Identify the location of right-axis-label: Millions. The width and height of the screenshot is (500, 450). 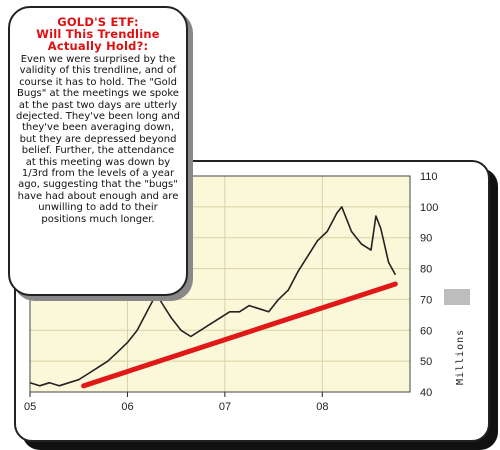
(460, 357).